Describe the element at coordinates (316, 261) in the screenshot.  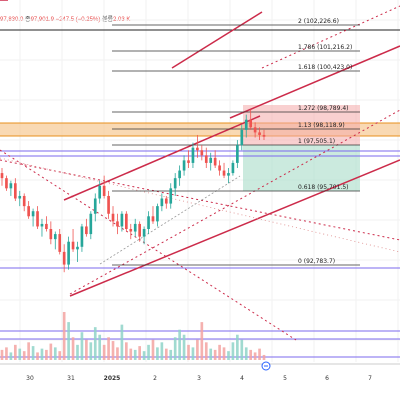
I see `fib-level-label-0: 0 (92,783.7)` at that location.